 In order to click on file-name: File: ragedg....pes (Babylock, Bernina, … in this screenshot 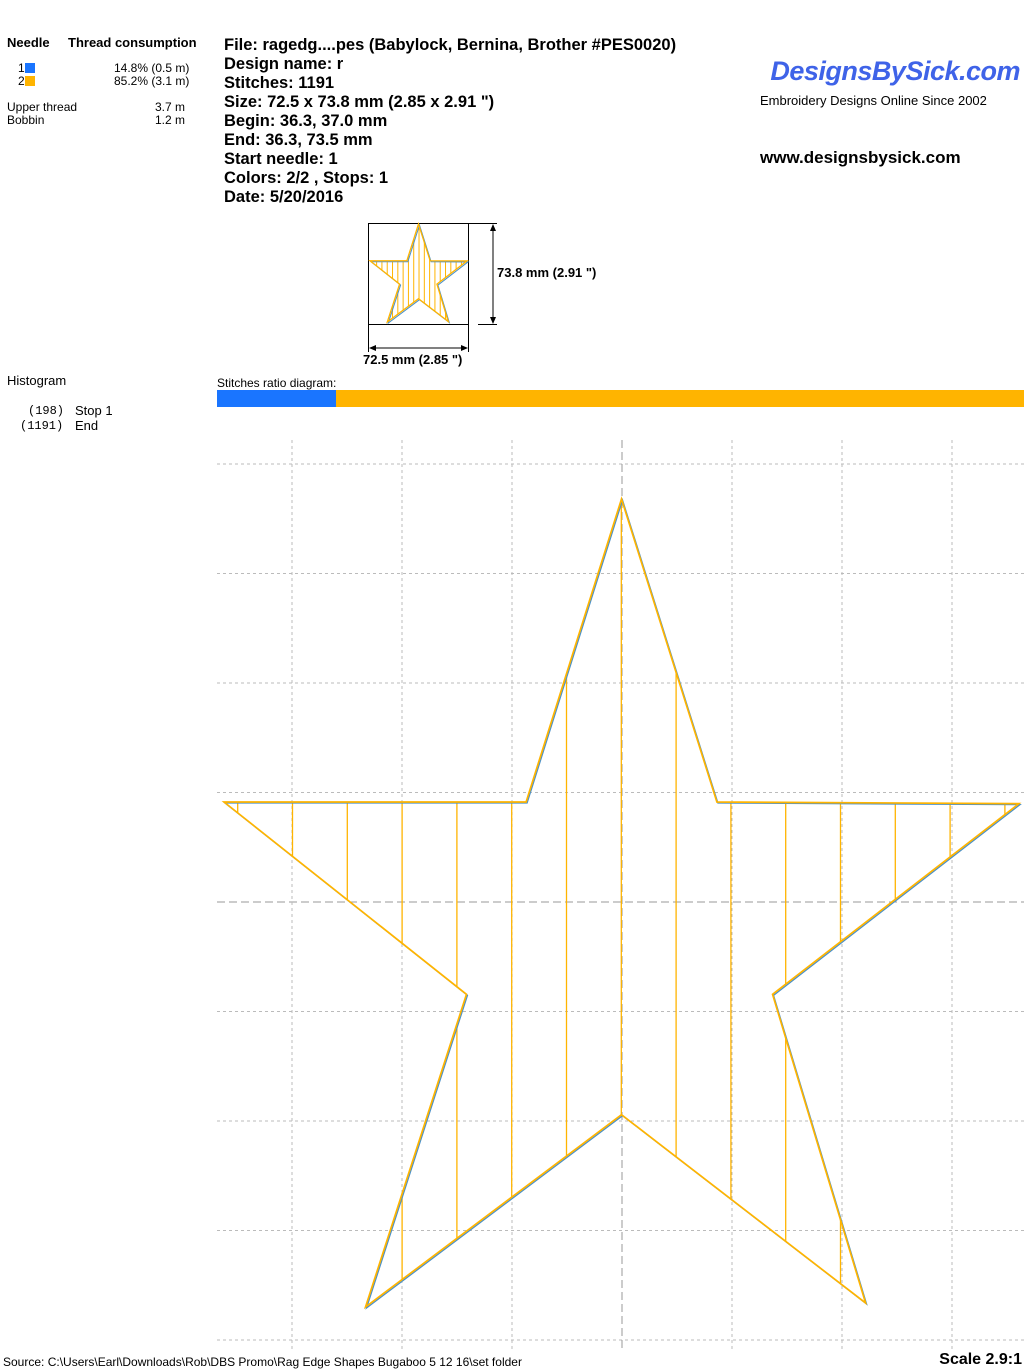, I will do `click(450, 45)`.